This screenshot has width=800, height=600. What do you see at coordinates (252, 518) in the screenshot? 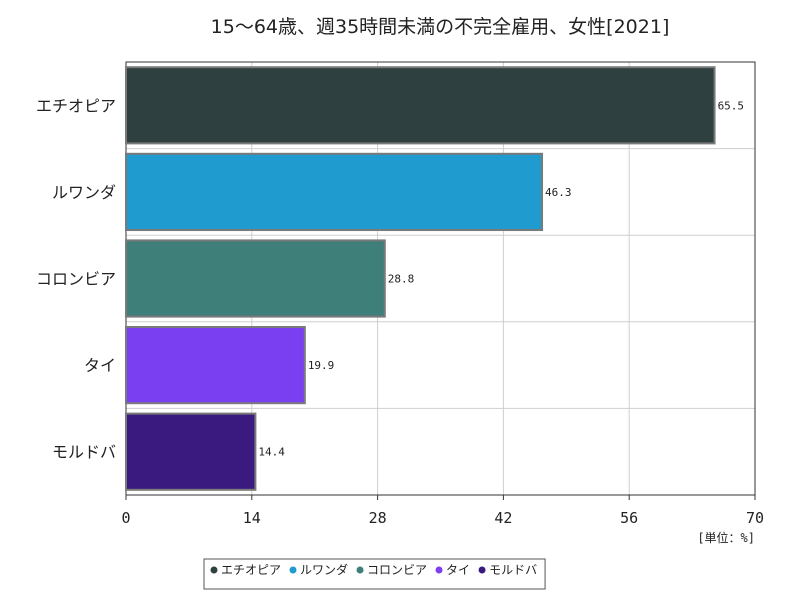
I see `tick-label: 14` at bounding box center [252, 518].